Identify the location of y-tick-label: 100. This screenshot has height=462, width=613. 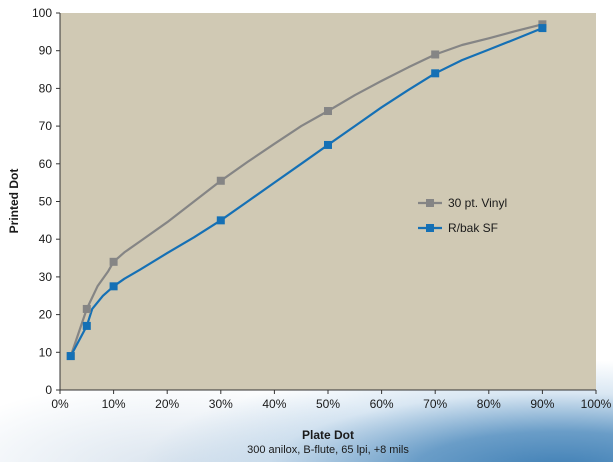
(42, 13).